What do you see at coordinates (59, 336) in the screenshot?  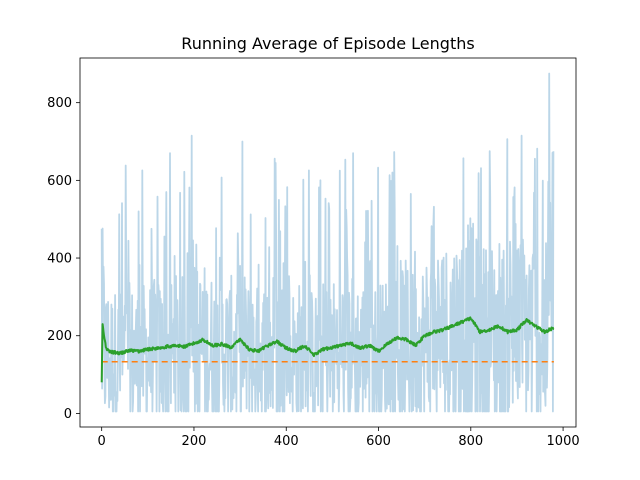 I see `y-tick-label: 200` at bounding box center [59, 336].